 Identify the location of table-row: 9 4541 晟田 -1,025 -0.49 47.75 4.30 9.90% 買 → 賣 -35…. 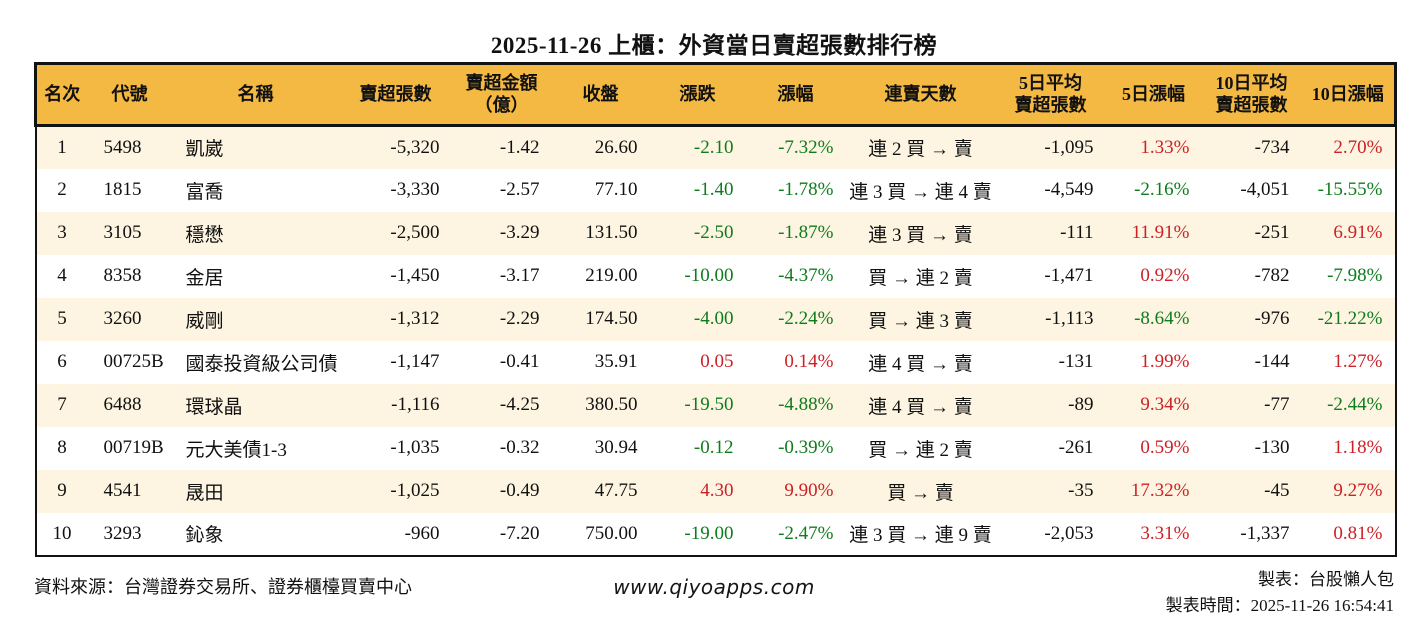
(715, 491).